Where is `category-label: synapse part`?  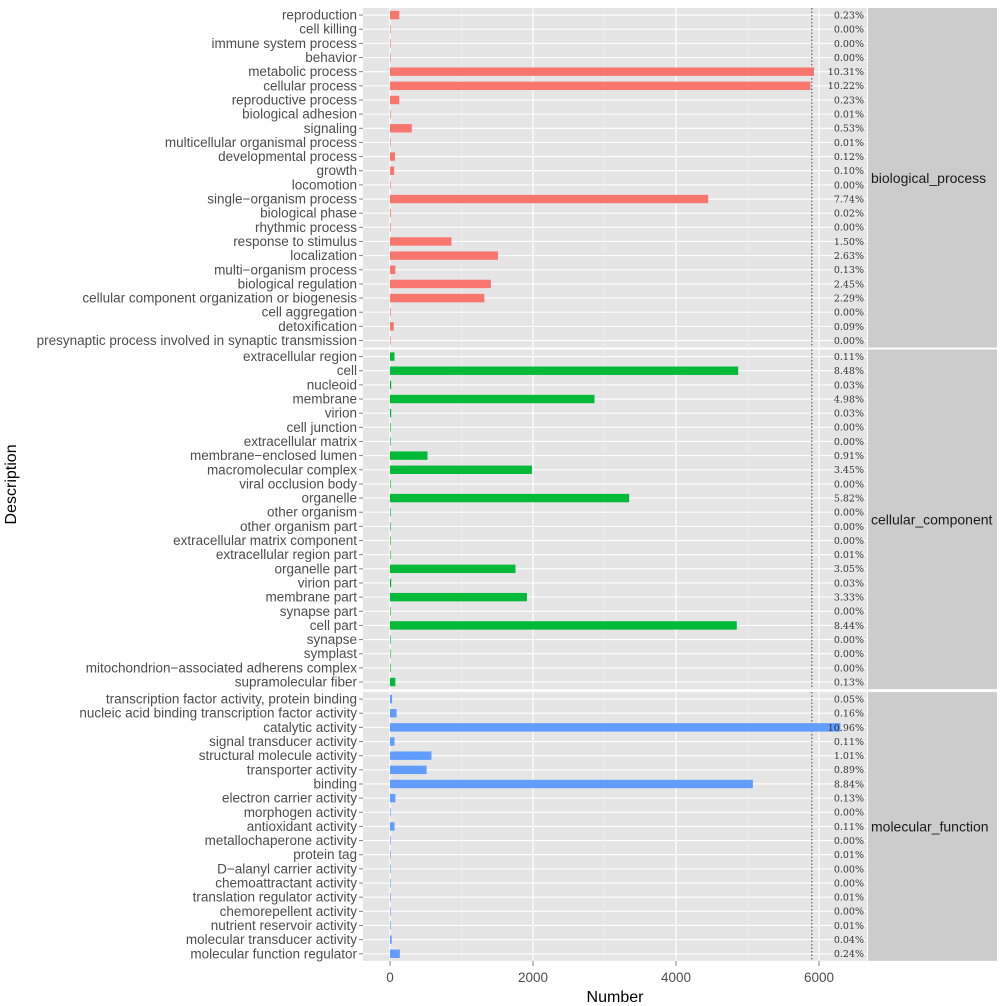 category-label: synapse part is located at coordinates (319, 611).